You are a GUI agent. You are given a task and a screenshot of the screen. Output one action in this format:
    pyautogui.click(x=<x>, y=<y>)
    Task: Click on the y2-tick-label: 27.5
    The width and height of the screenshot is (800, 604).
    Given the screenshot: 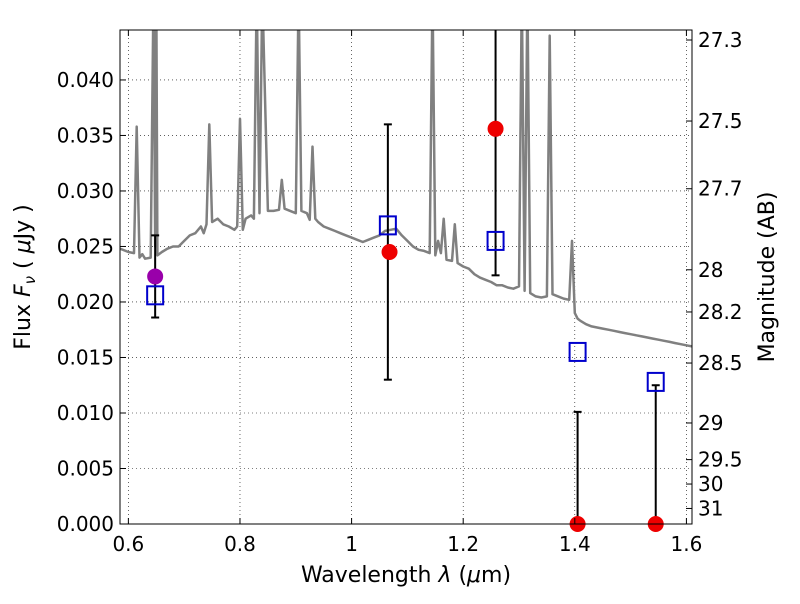 What is the action you would take?
    pyautogui.click(x=720, y=121)
    